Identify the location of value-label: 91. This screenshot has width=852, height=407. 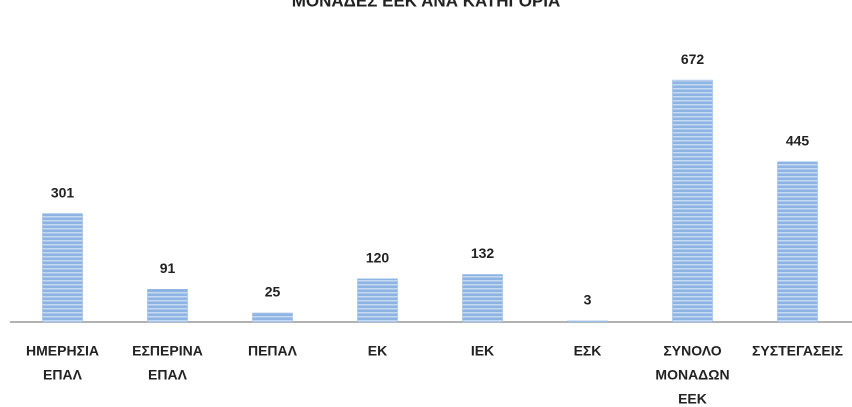
(168, 268).